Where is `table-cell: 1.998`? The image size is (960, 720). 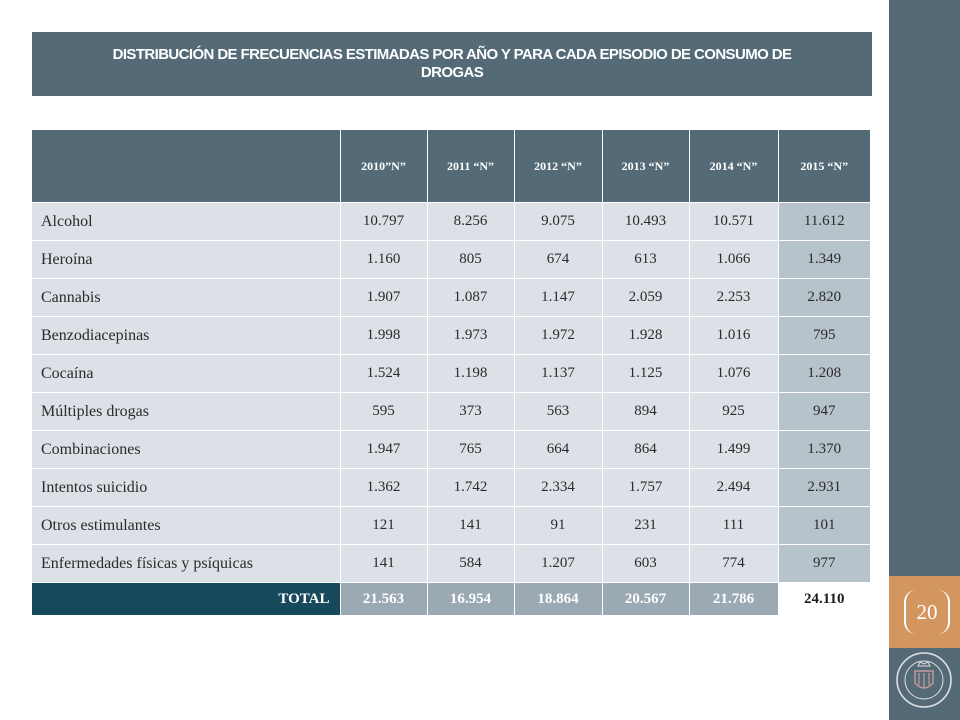
table-cell: 1.998 is located at coordinates (384, 335).